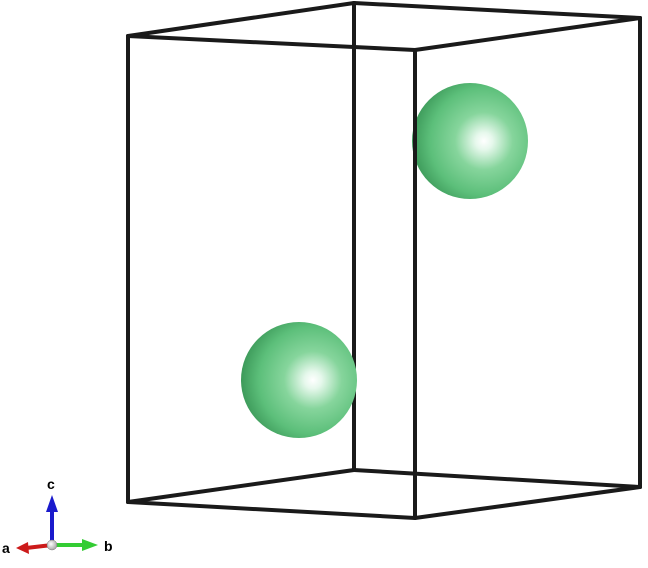 The height and width of the screenshot is (568, 648). What do you see at coordinates (108, 546) in the screenshot?
I see `b-axis-label: b` at bounding box center [108, 546].